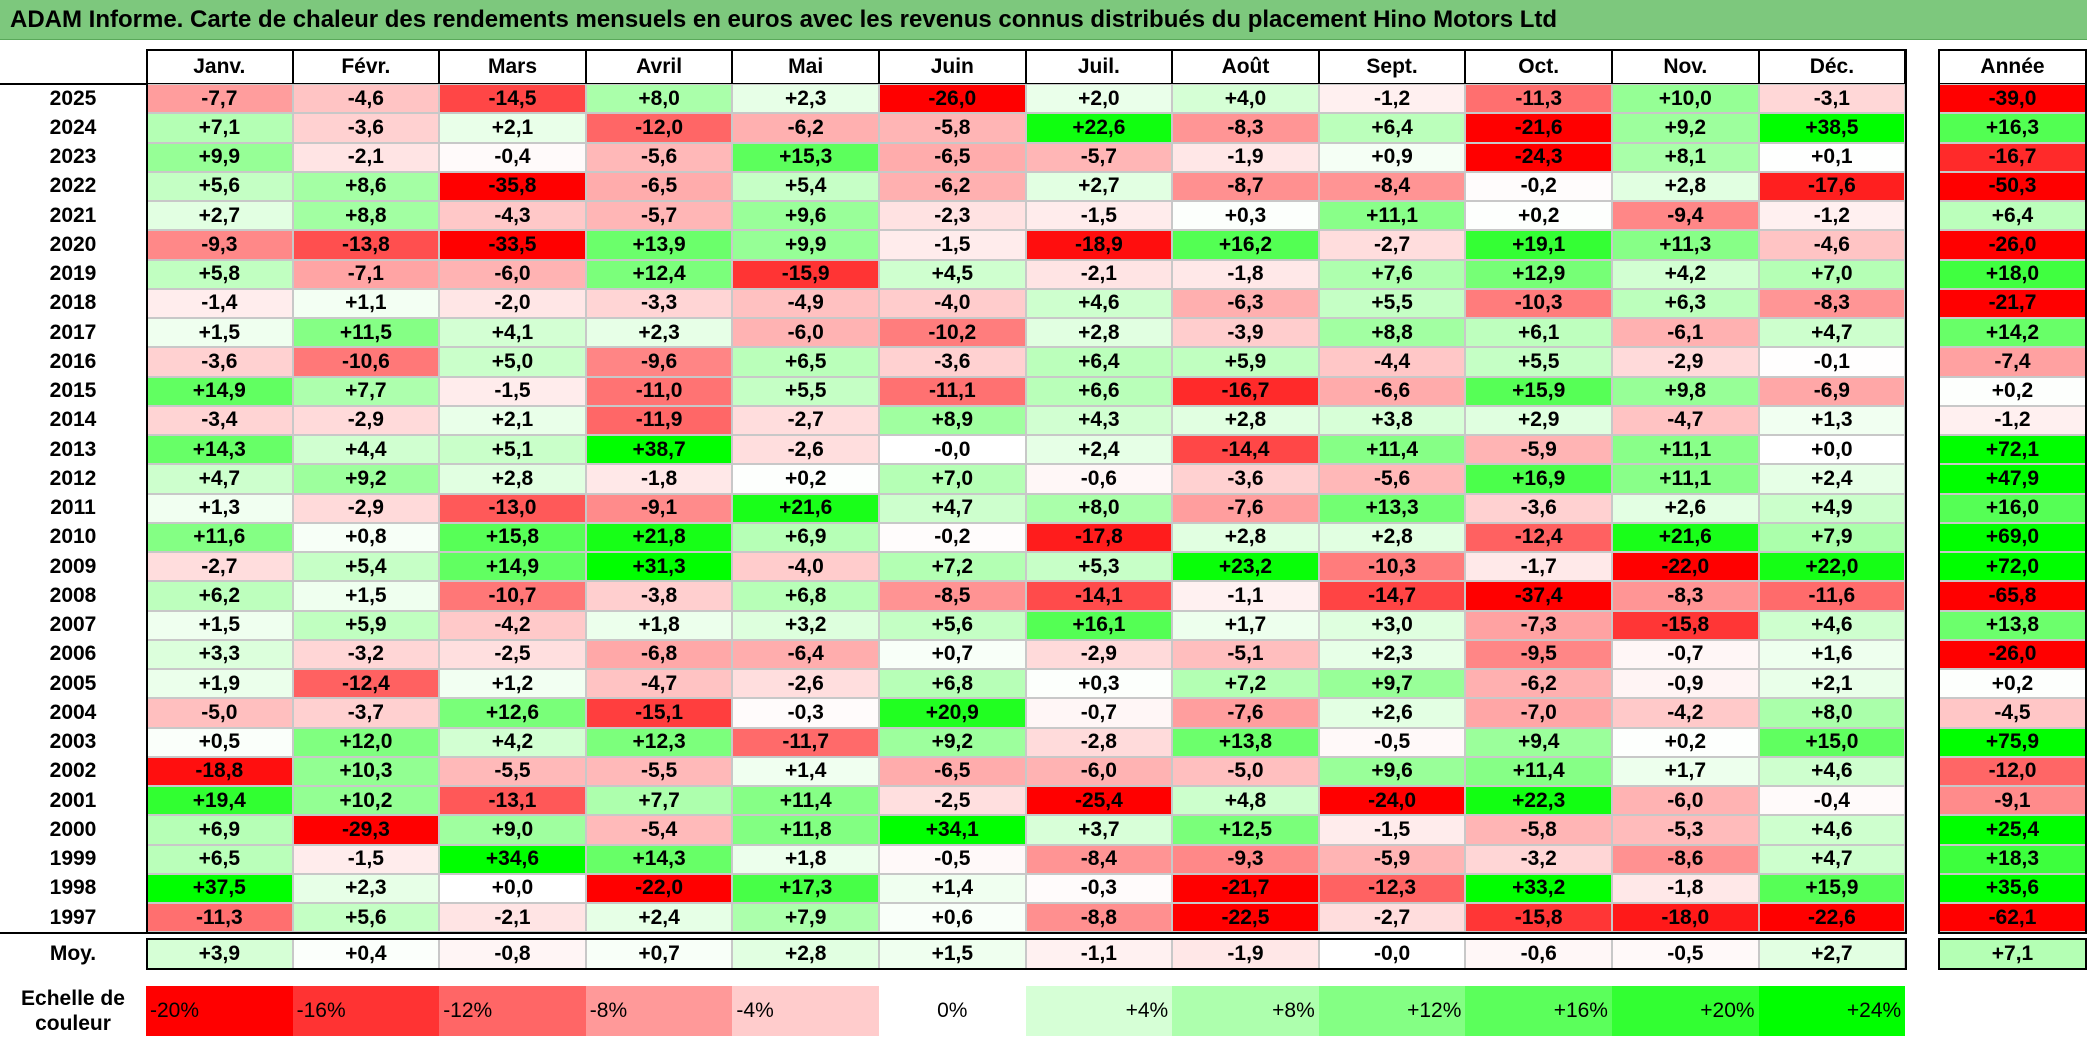 This screenshot has height=1037, width=2087. What do you see at coordinates (659, 596) in the screenshot?
I see `heatmap-cell: -3,8` at bounding box center [659, 596].